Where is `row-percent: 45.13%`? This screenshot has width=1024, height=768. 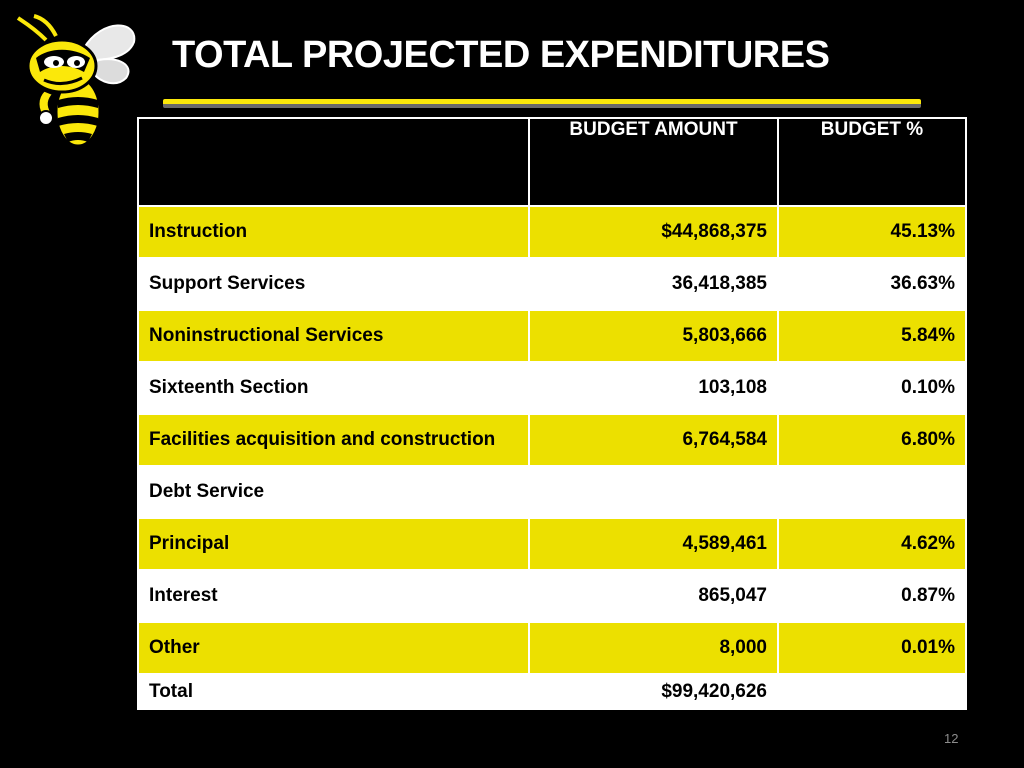 row-percent: 45.13% is located at coordinates (872, 232).